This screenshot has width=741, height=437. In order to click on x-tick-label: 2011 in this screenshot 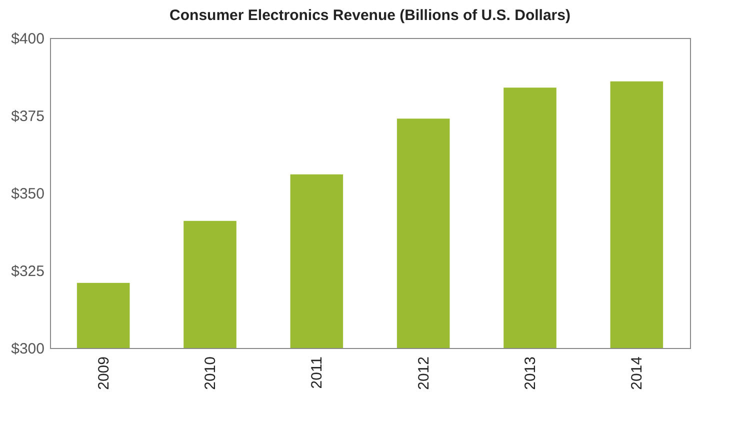, I will do `click(317, 372)`.